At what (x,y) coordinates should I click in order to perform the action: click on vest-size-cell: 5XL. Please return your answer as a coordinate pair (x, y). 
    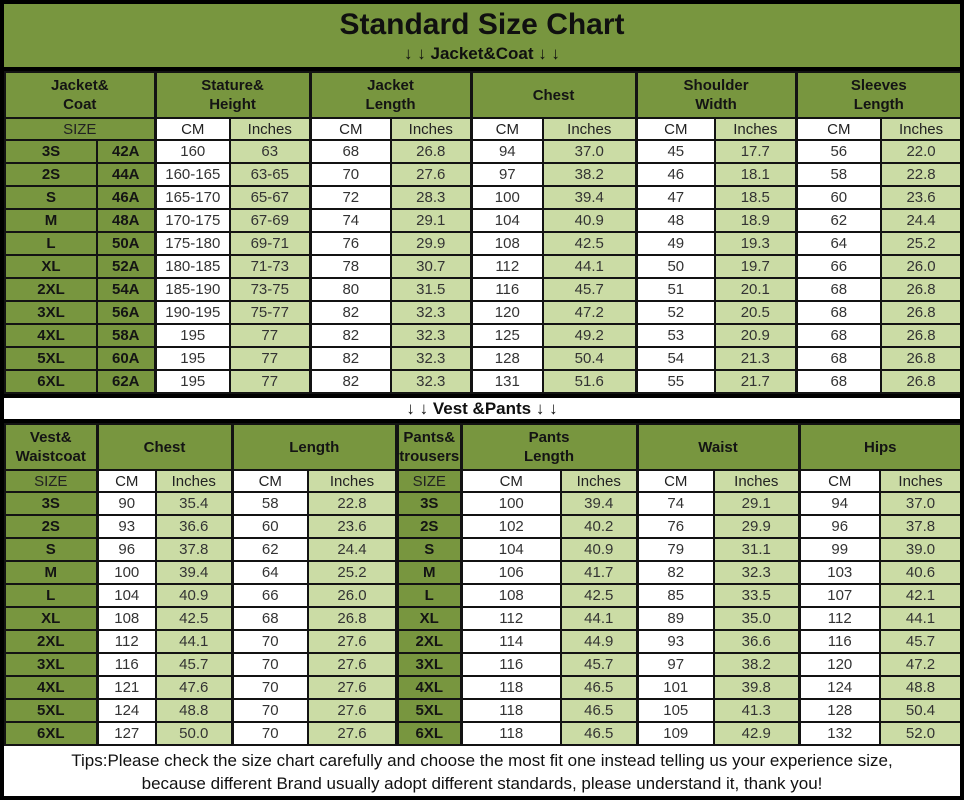
    Looking at the image, I should click on (51, 710).